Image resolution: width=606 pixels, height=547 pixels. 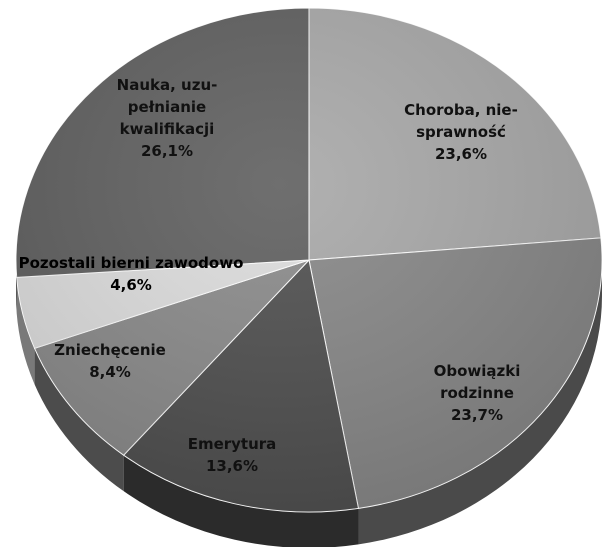 What do you see at coordinates (477, 371) in the screenshot?
I see `slice-category-label: Obowiązki` at bounding box center [477, 371].